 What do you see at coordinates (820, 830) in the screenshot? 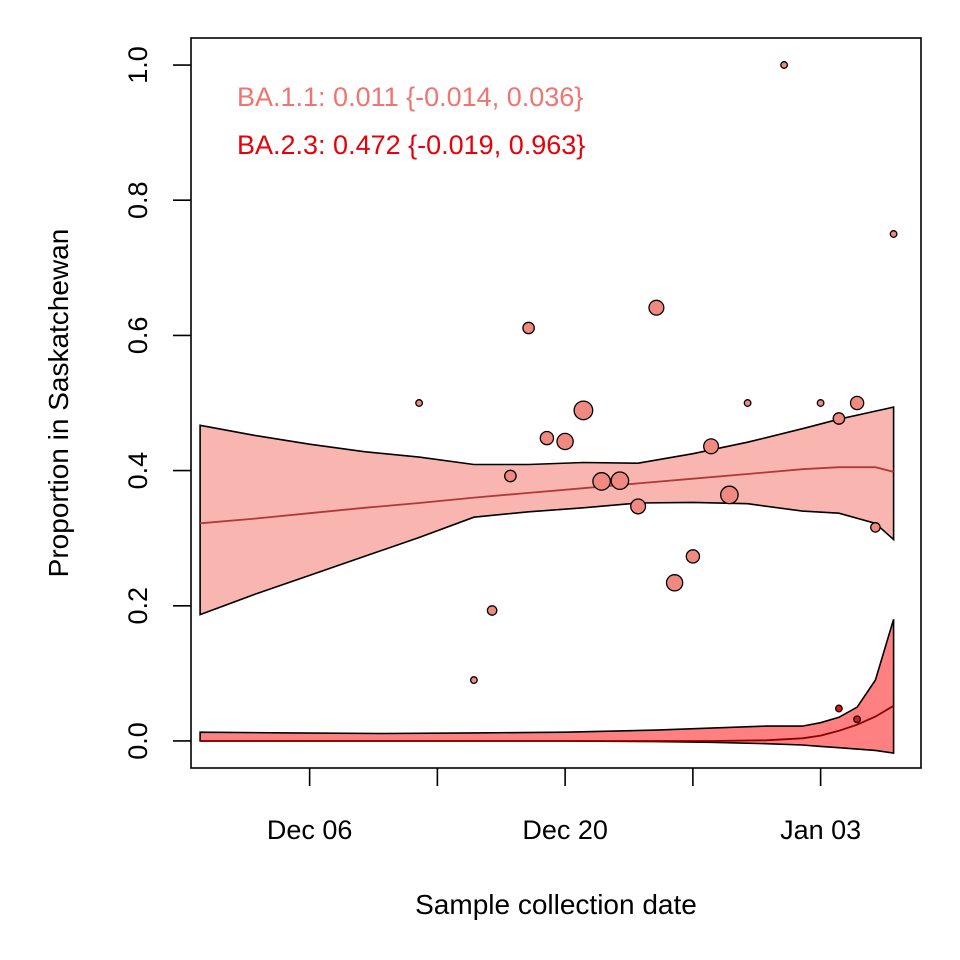
I see `x-tick-label-4: Jan 03` at bounding box center [820, 830].